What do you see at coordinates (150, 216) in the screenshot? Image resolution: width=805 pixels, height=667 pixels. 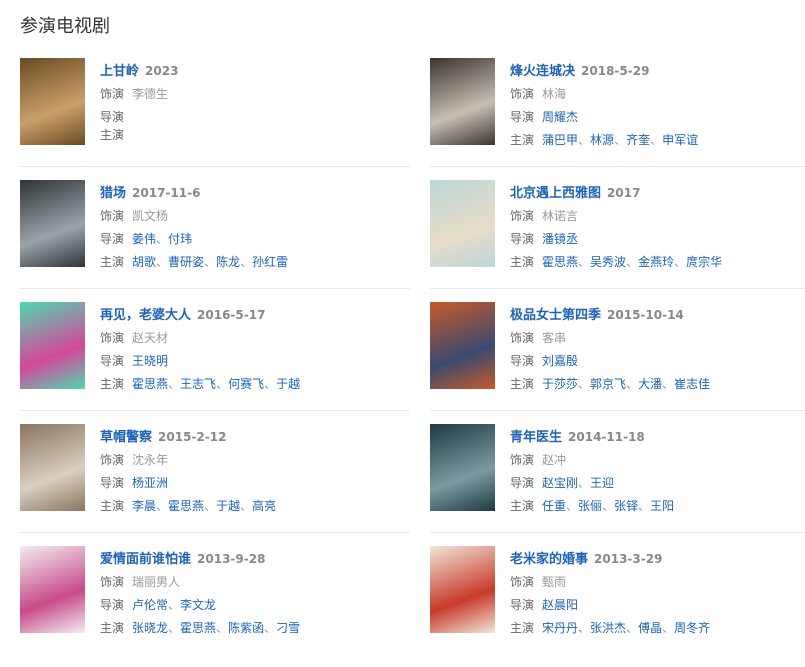 I see `role-name: 凯文杨` at bounding box center [150, 216].